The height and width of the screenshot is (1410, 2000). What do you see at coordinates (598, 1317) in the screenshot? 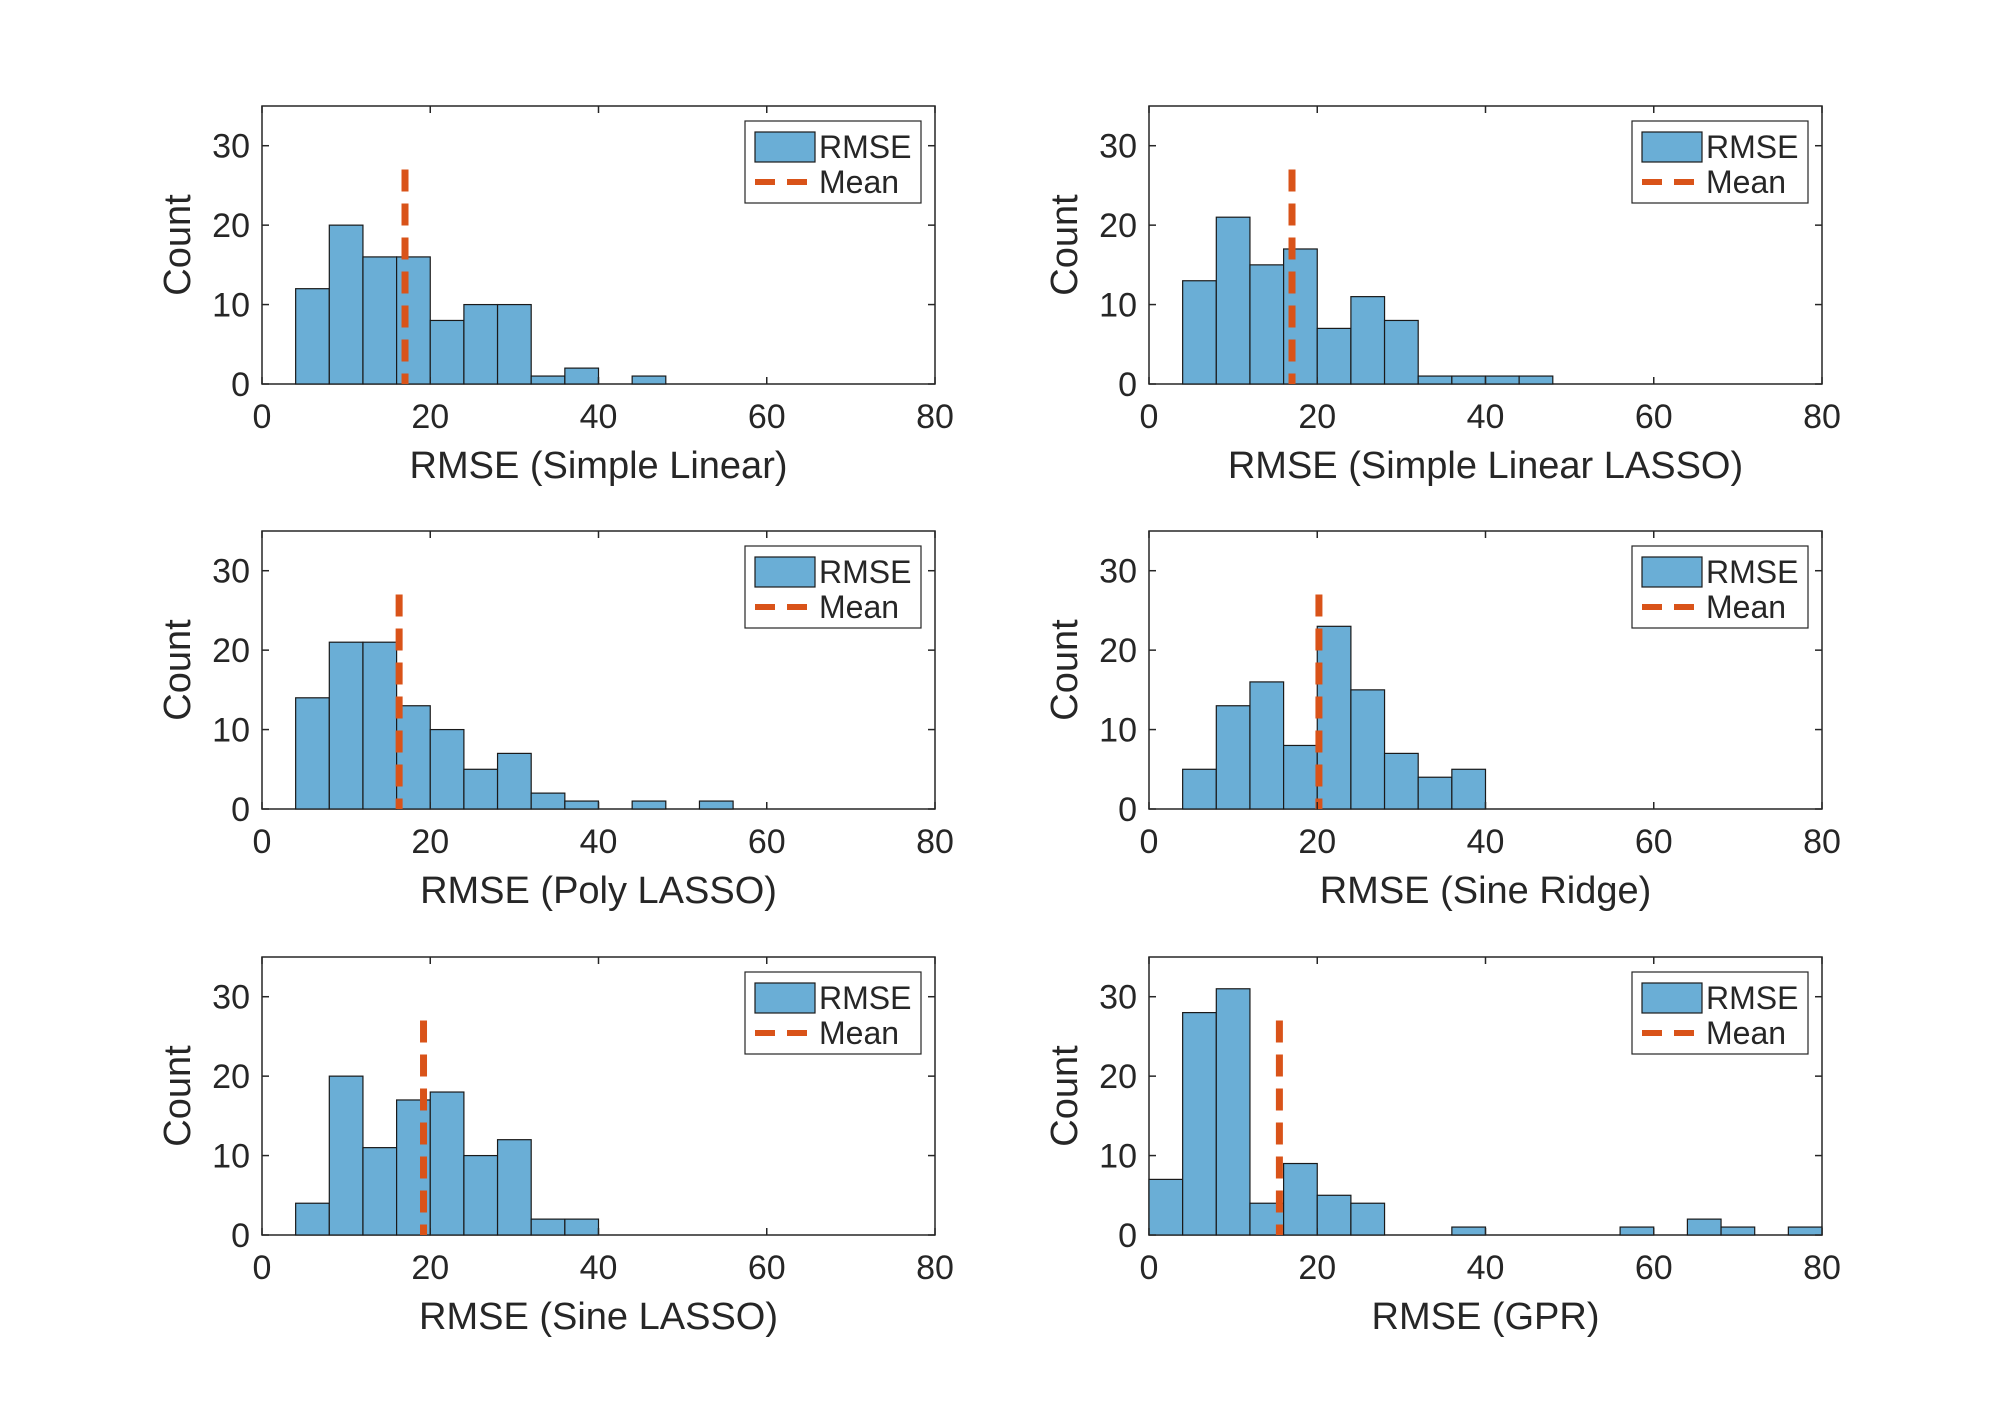
I see `x-axis-label: RMSE (Sine LASSO)` at bounding box center [598, 1317].